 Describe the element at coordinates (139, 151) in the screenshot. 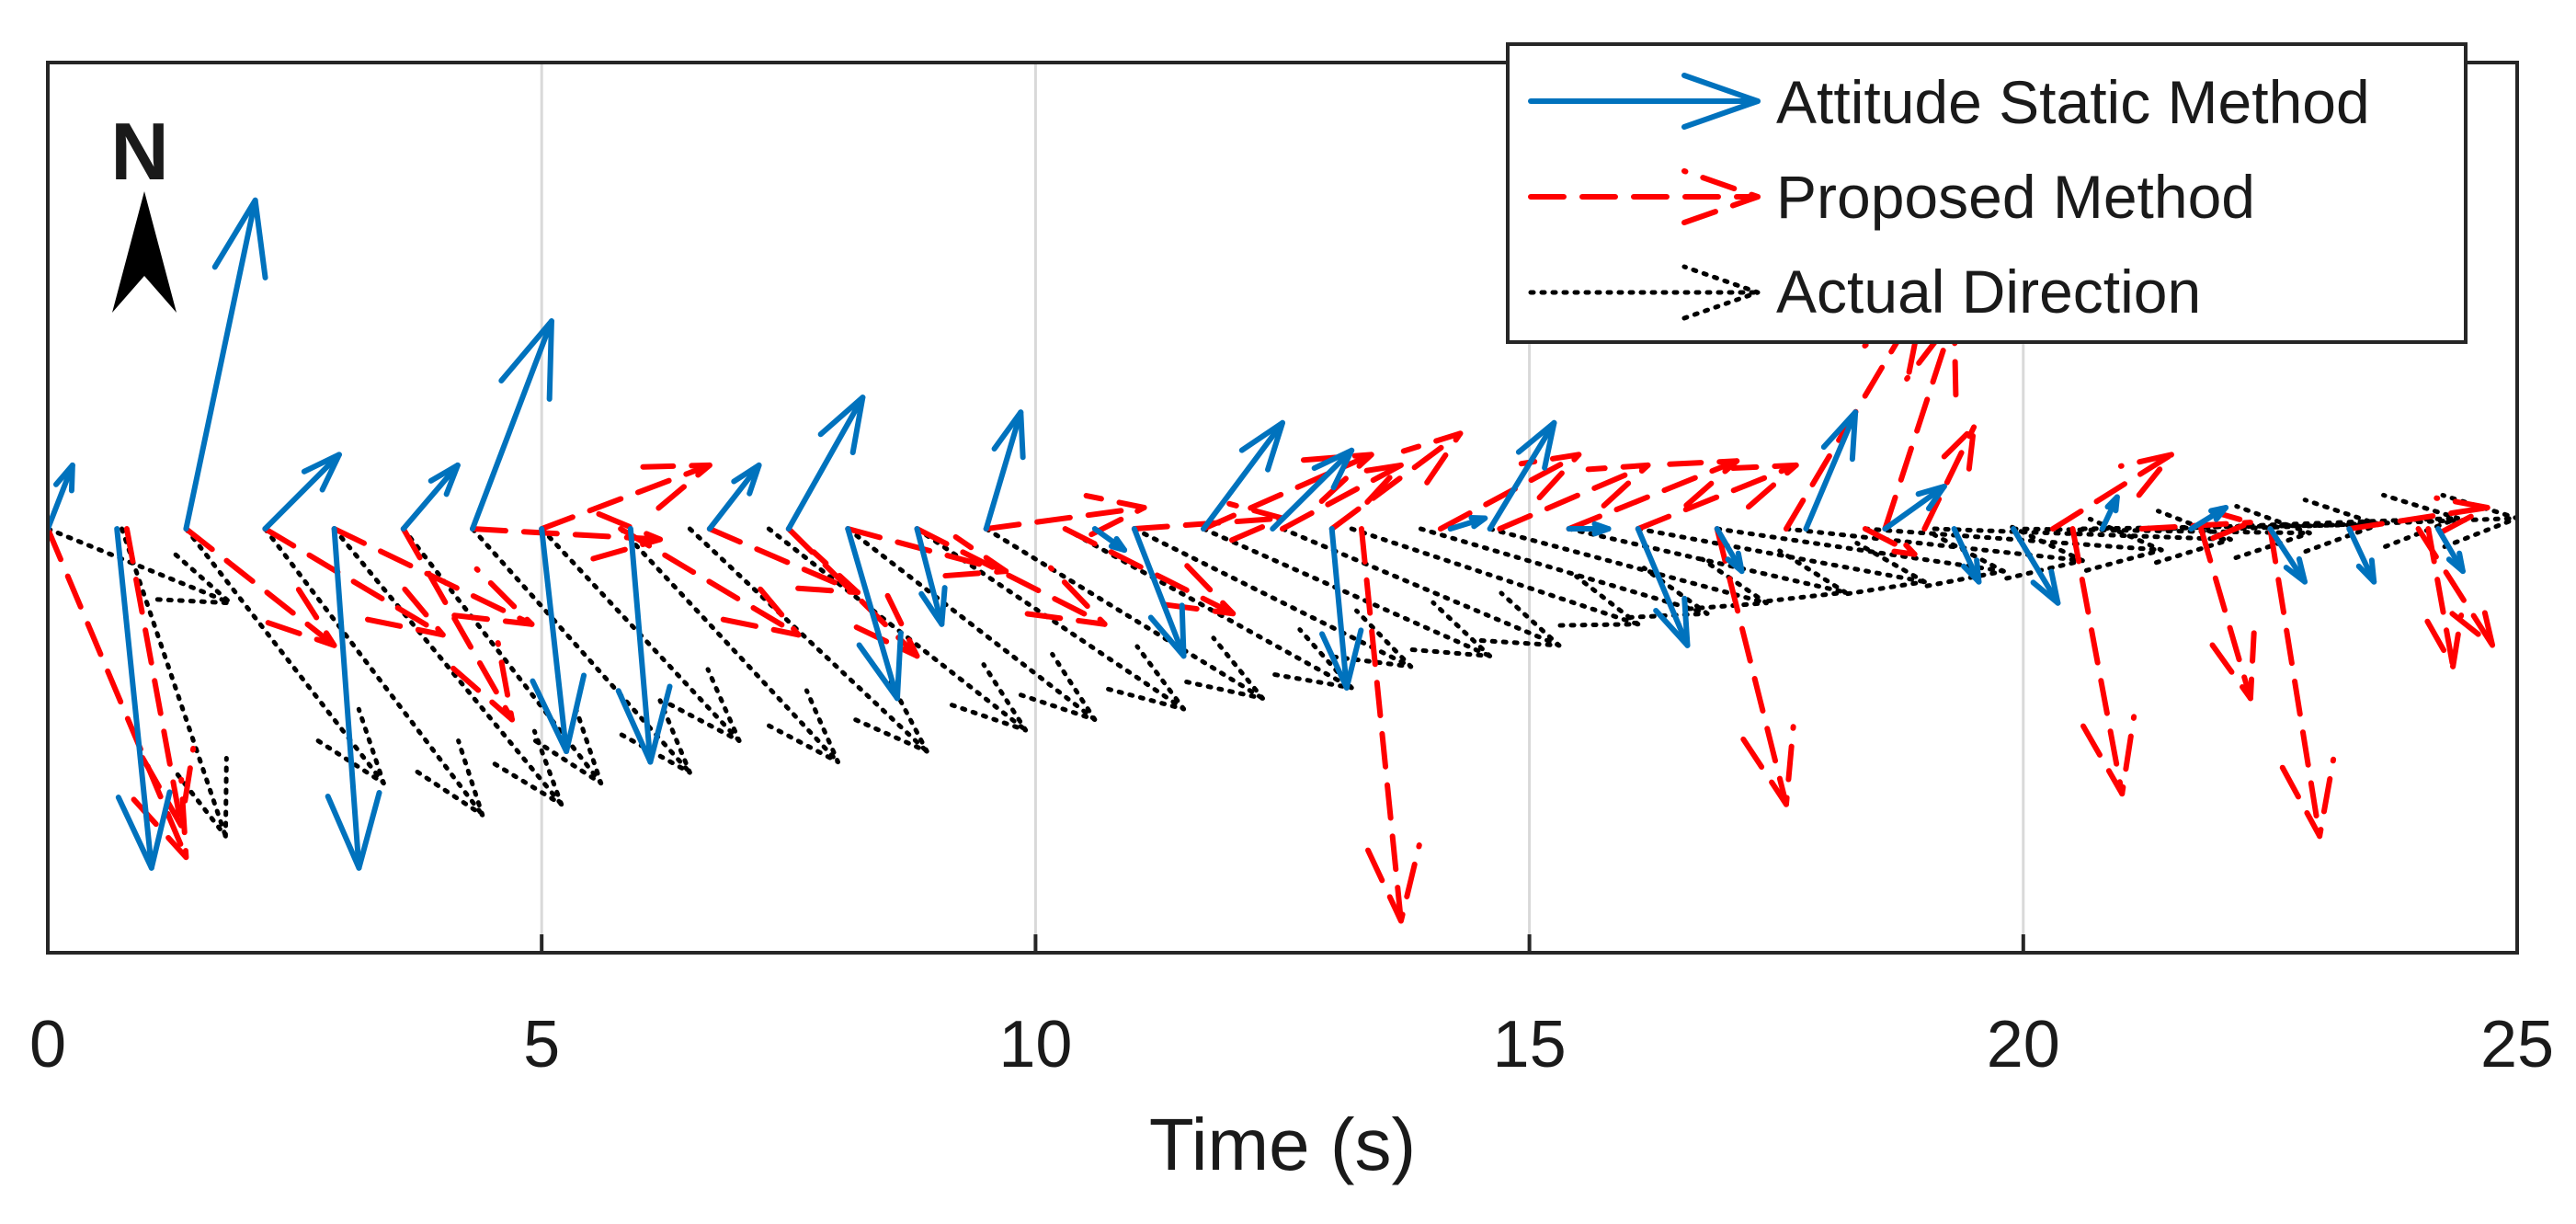

I see `compass-label: N` at that location.